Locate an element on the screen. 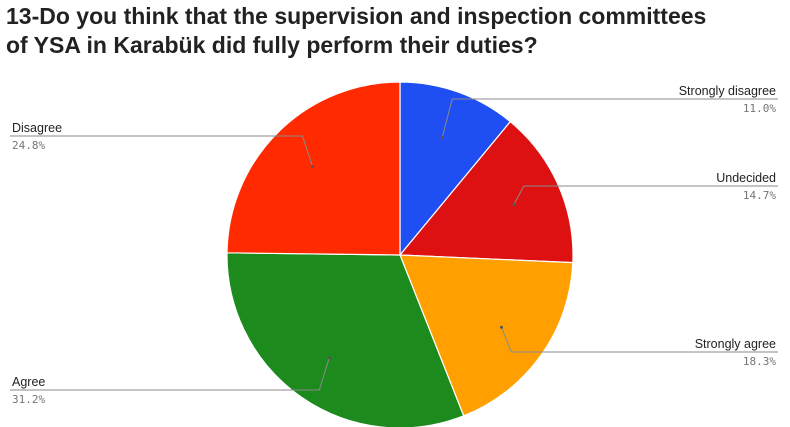 This screenshot has width=790, height=427. pie-slice-undecided is located at coordinates (486, 192).